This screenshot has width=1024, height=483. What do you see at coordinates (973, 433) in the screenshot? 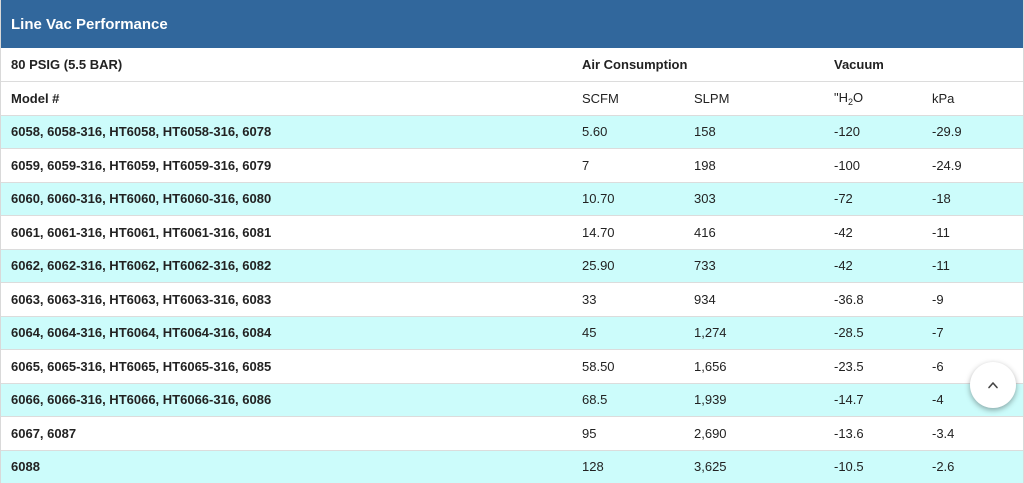
I see `kpa-cell: -3.4` at bounding box center [973, 433].